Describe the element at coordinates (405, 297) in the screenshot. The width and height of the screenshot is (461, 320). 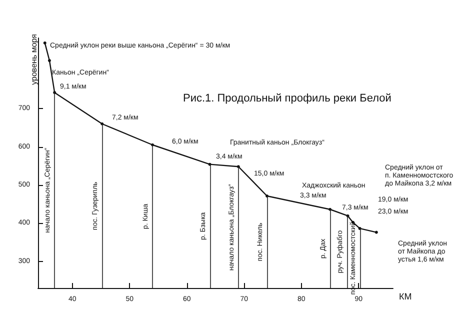
I see `x-axis-title: КМ` at that location.